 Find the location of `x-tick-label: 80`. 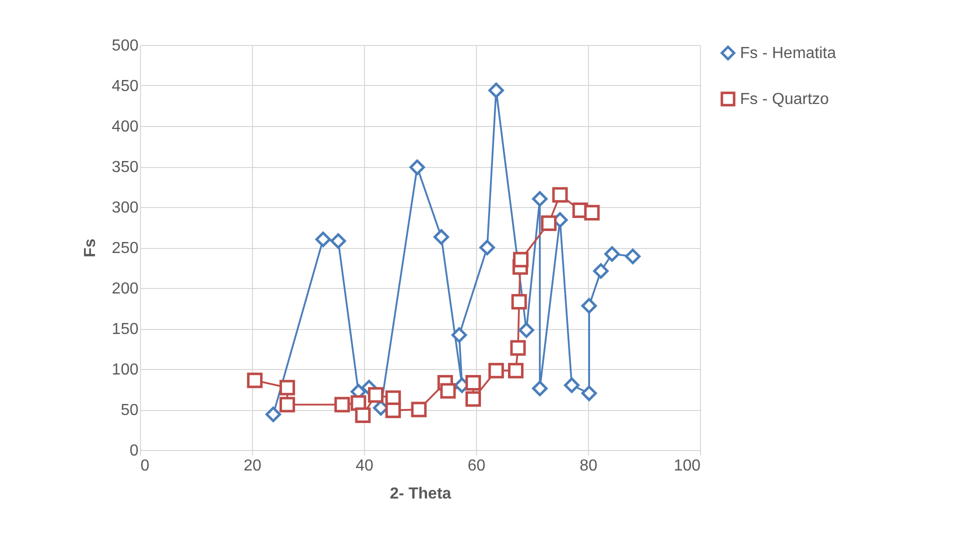

x-tick-label: 80 is located at coordinates (589, 466).